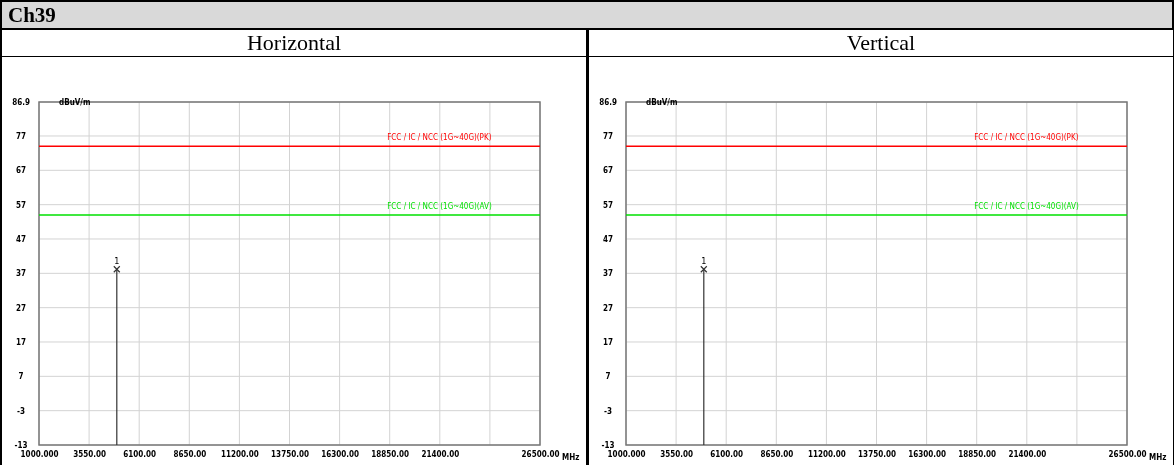  What do you see at coordinates (294, 43) in the screenshot?
I see `chart-title: Horizontal` at bounding box center [294, 43].